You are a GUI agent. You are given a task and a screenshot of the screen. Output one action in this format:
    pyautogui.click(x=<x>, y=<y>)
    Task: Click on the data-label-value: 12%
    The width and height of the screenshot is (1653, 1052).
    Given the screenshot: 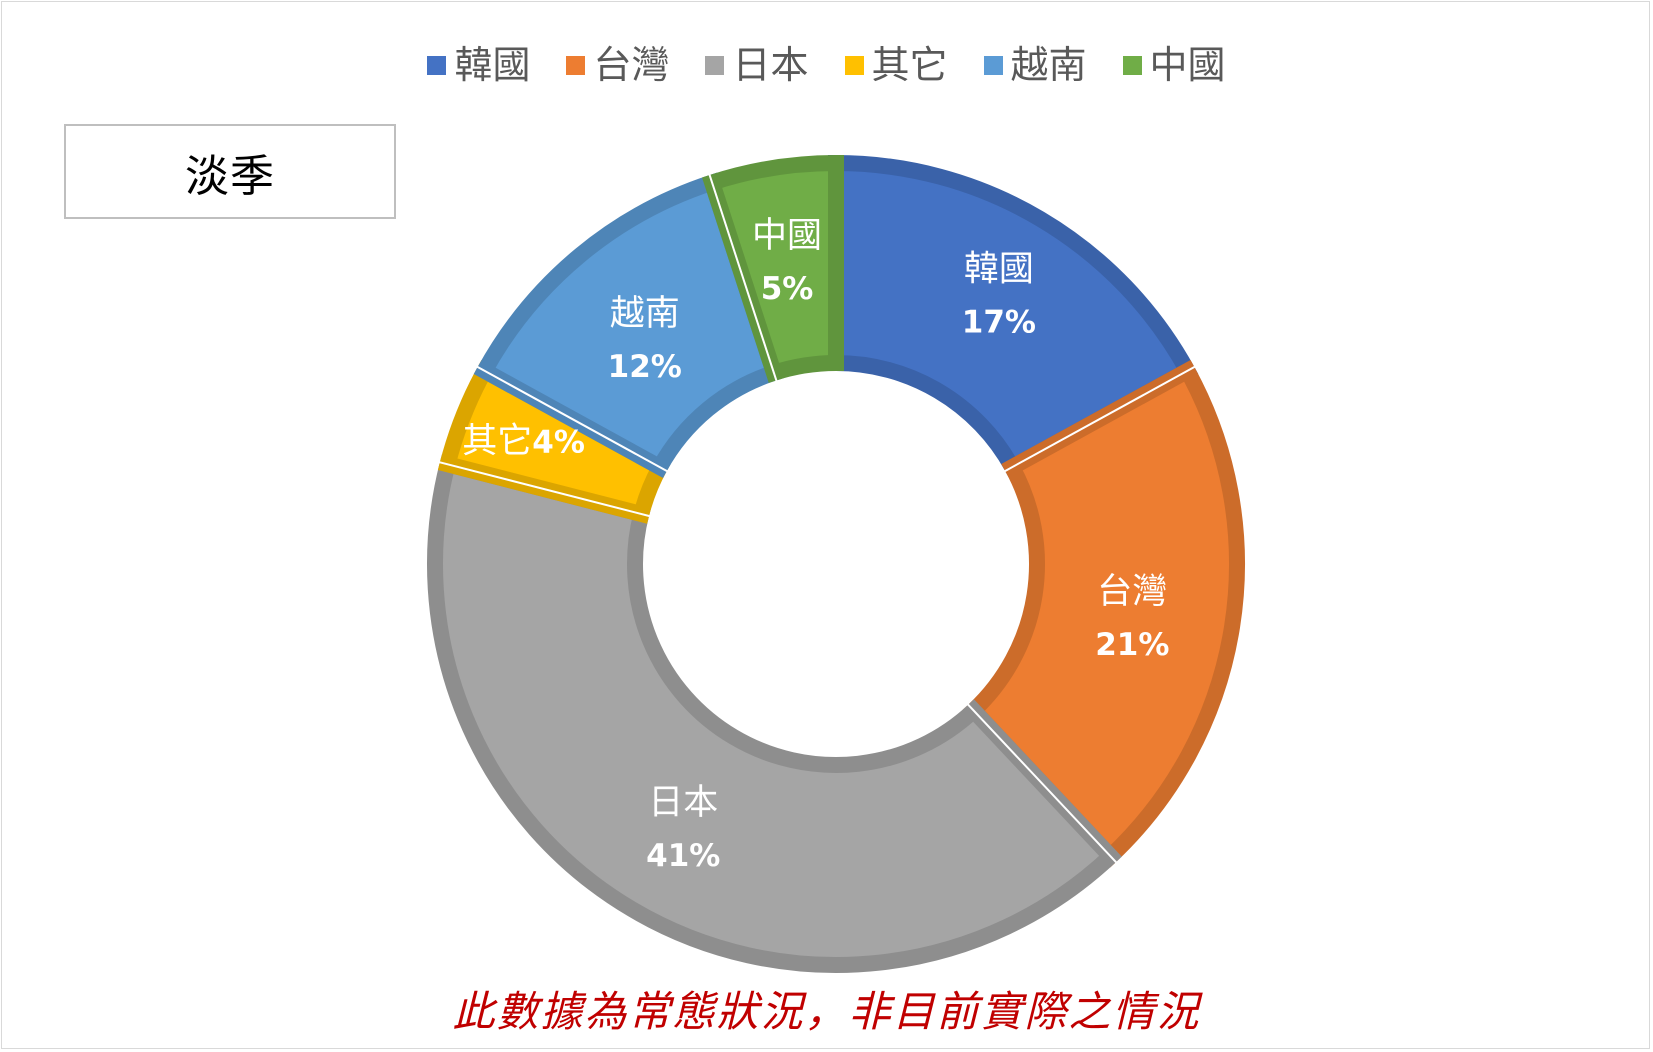 What is the action you would take?
    pyautogui.click(x=645, y=367)
    